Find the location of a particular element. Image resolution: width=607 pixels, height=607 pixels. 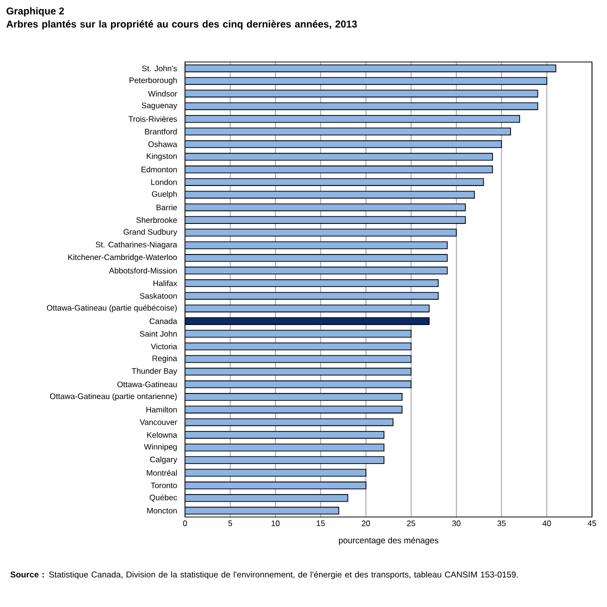

text: Graphique 2 is located at coordinates (35, 11).